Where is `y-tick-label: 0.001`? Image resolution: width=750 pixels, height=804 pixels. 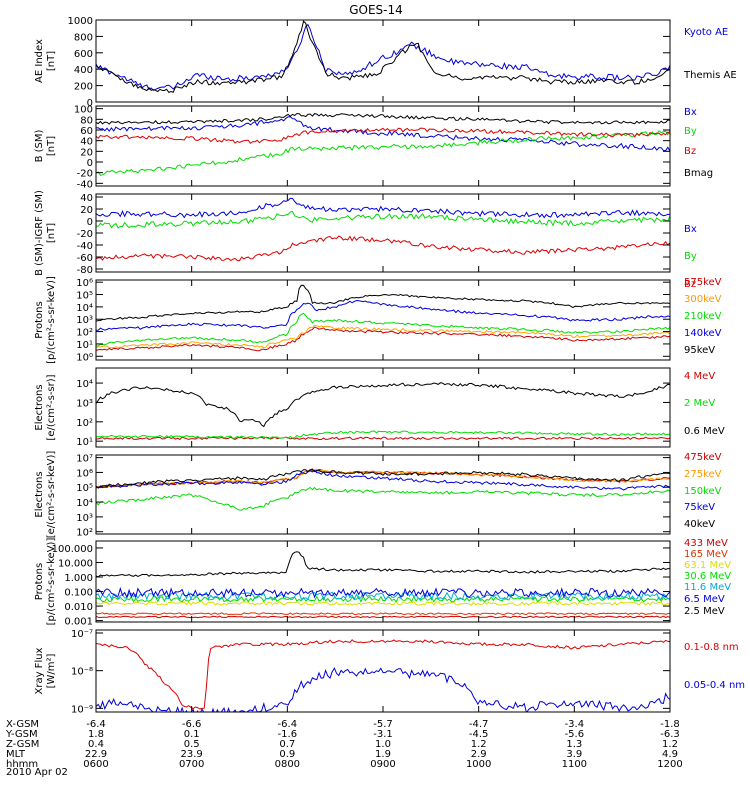 y-tick-label: 0.001 is located at coordinates (78, 622).